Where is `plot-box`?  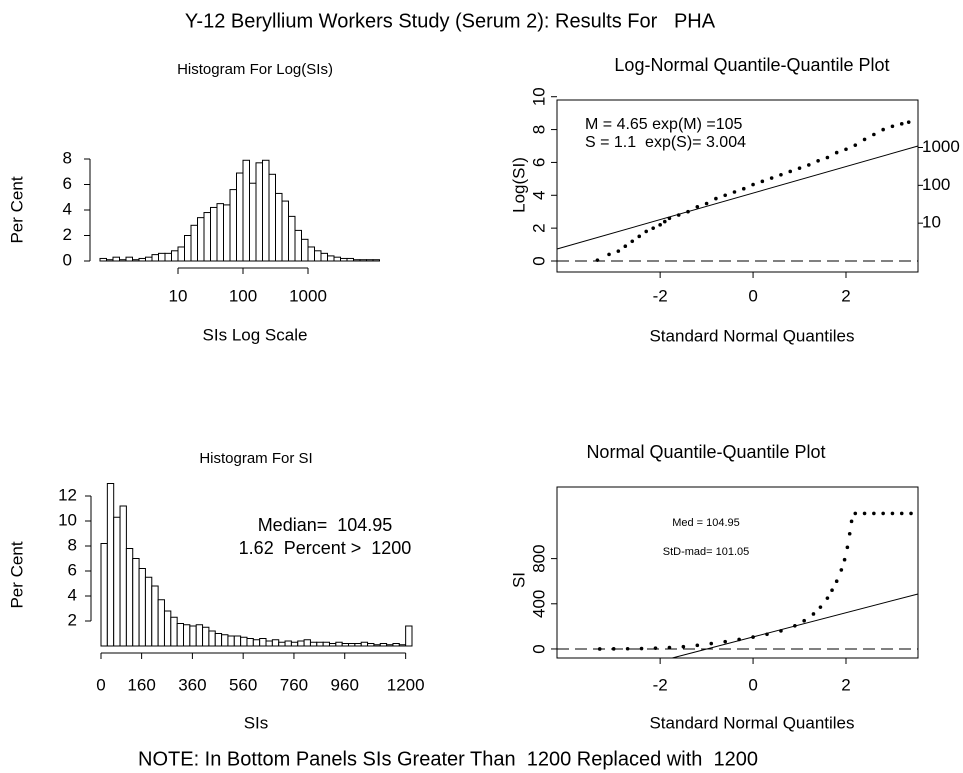 plot-box is located at coordinates (737, 186).